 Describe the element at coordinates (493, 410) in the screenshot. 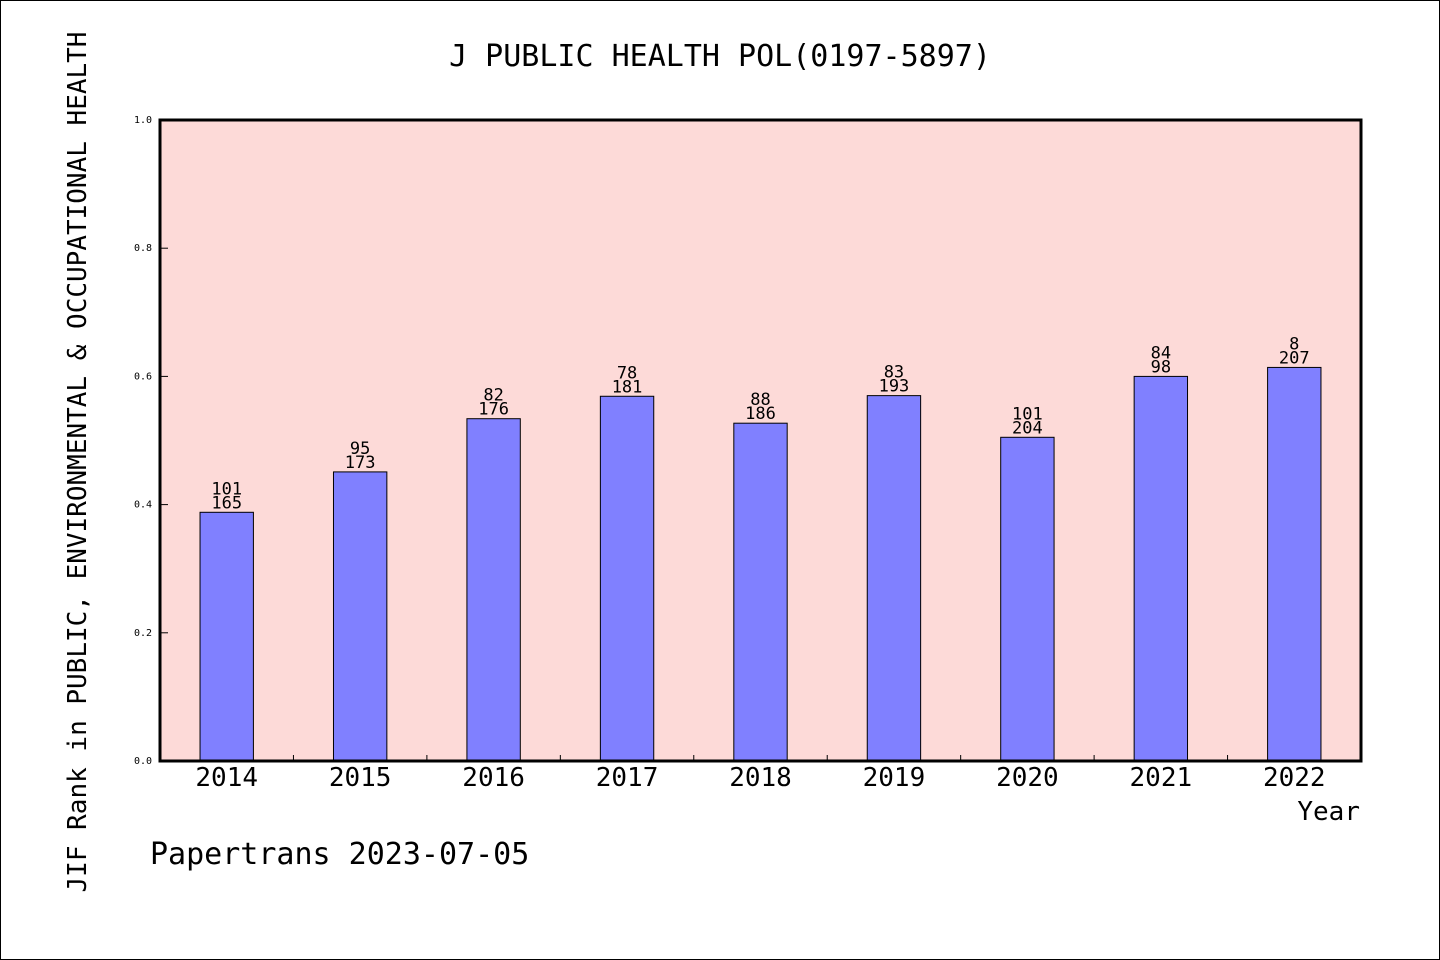

I see `bar-label-total: 176` at that location.